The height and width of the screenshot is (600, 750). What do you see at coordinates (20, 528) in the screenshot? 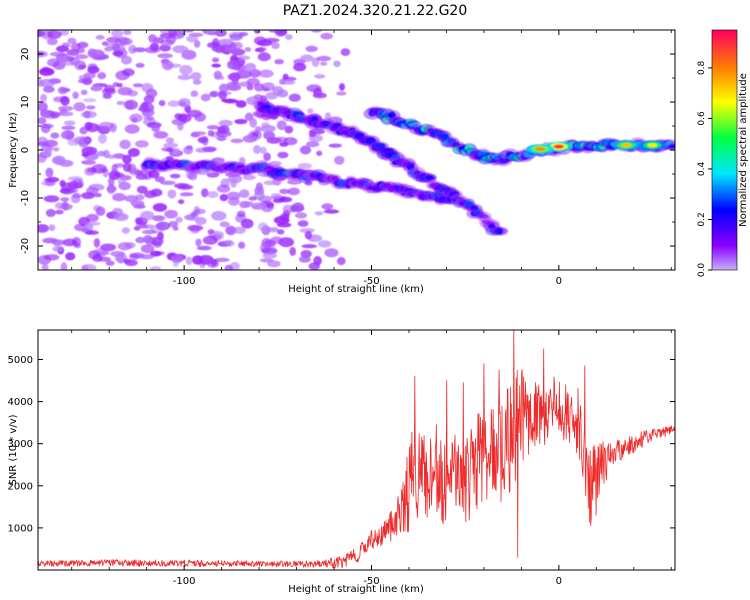
I see `y-tick-label: 1000` at bounding box center [20, 528].